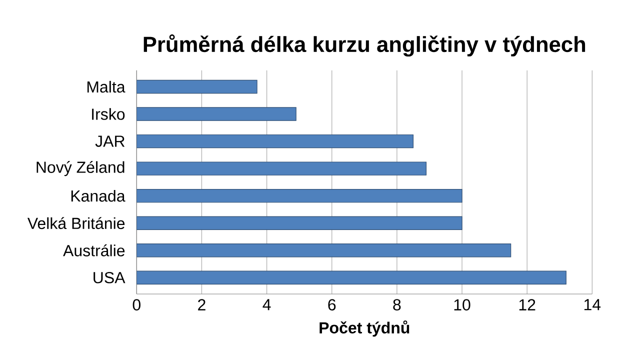  Describe the element at coordinates (106, 86) in the screenshot. I see `y-tick-label: Malta` at that location.